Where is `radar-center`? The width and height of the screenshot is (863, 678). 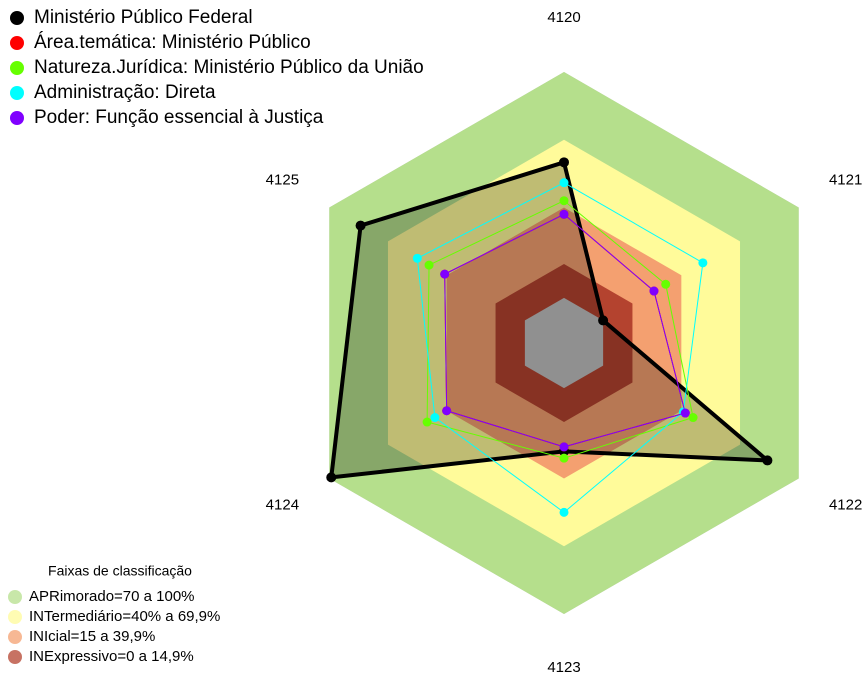 radar-center is located at coordinates (564, 343).